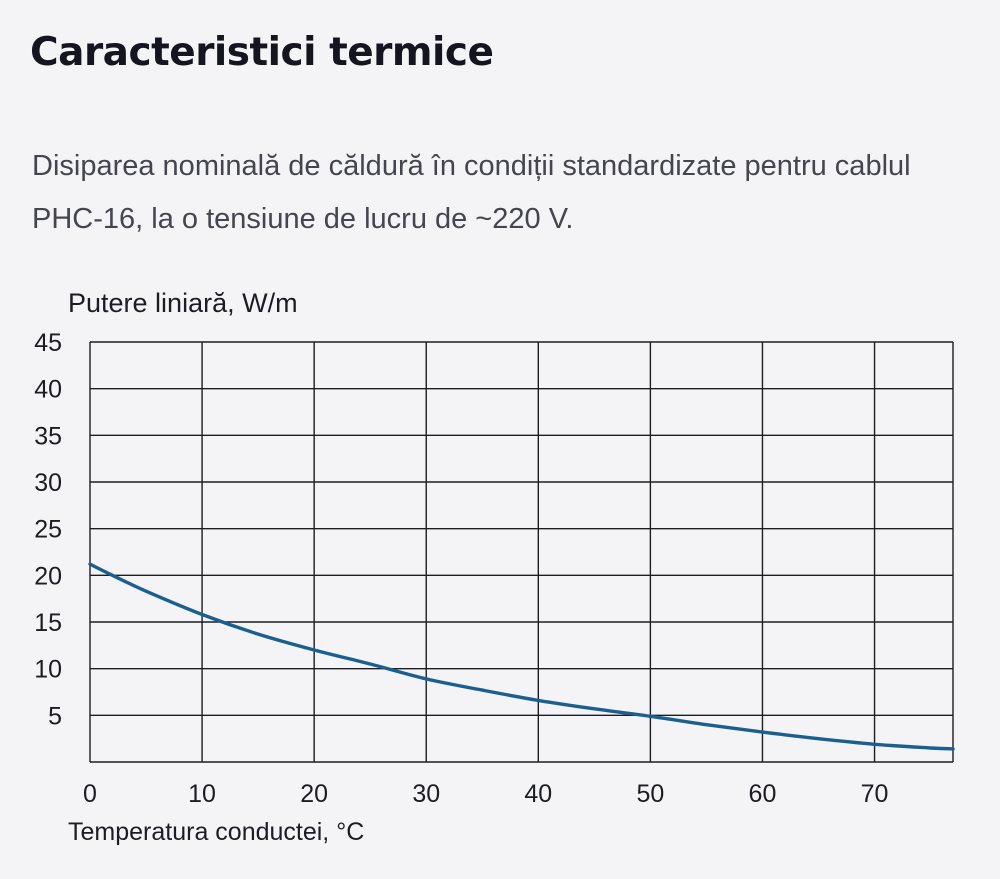  Describe the element at coordinates (183, 303) in the screenshot. I see `y-axis-label: Putere liniară, W/m` at that location.